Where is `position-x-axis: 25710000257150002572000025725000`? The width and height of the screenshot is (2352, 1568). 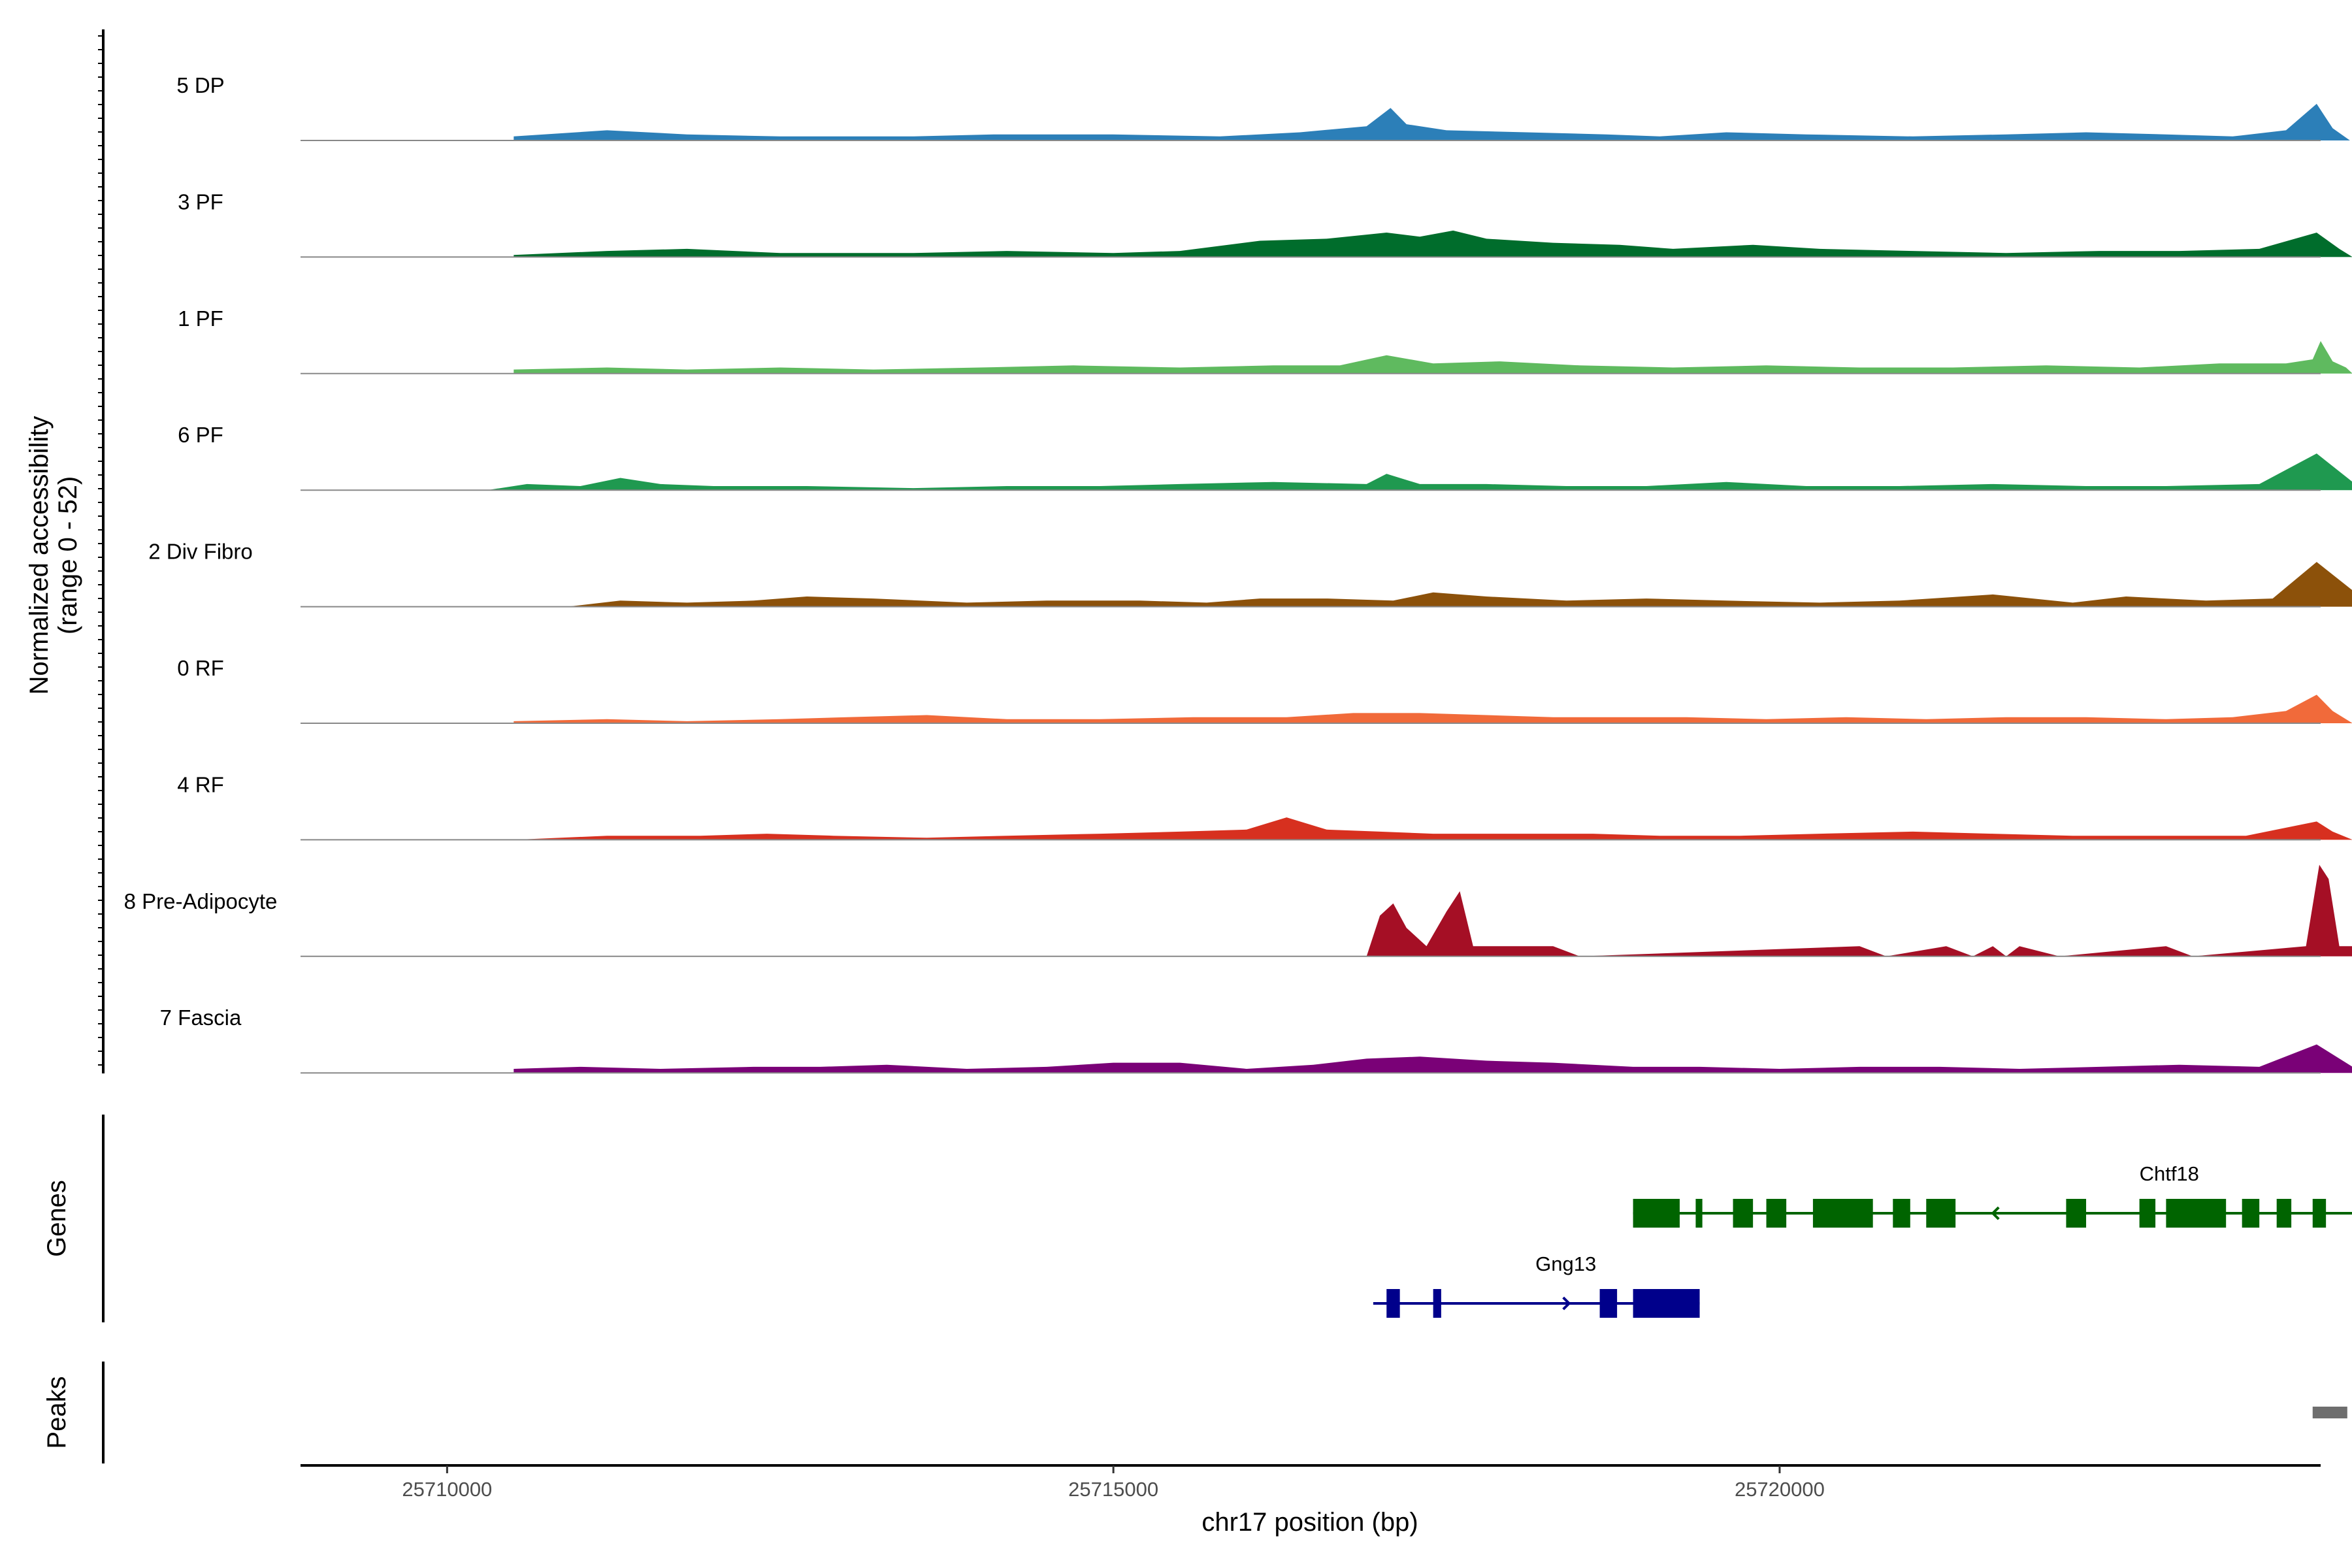
position-x-axis: 25710000257150002572000025725000 is located at coordinates (1311, 1482).